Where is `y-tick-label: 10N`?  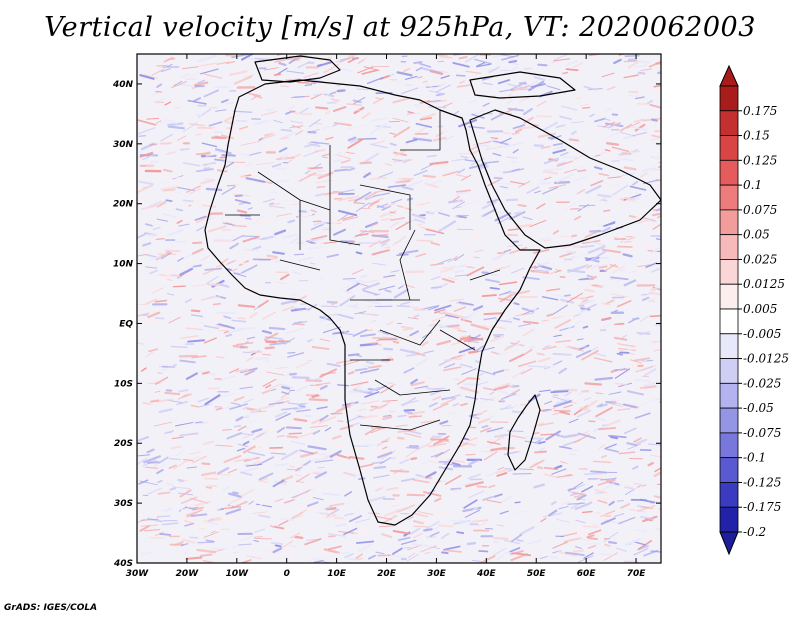 y-tick-label: 10N is located at coordinates (123, 265).